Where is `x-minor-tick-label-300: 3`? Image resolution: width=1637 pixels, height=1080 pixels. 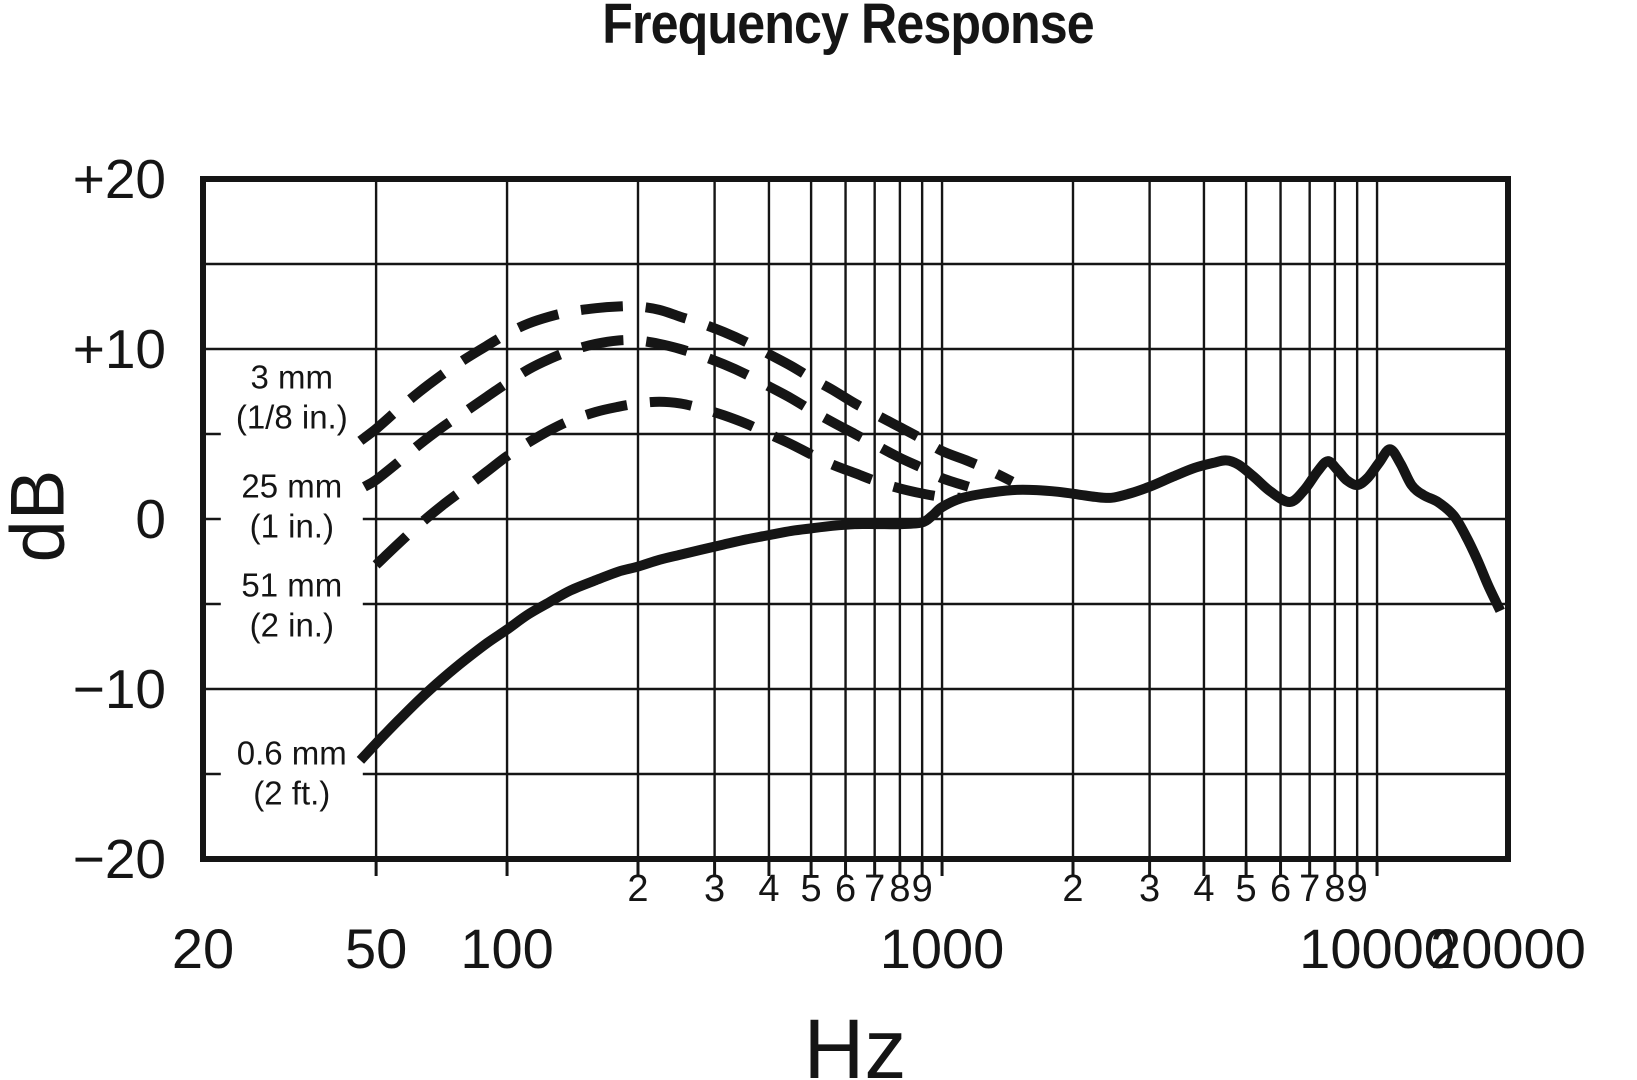 x-minor-tick-label-300: 3 is located at coordinates (714, 889).